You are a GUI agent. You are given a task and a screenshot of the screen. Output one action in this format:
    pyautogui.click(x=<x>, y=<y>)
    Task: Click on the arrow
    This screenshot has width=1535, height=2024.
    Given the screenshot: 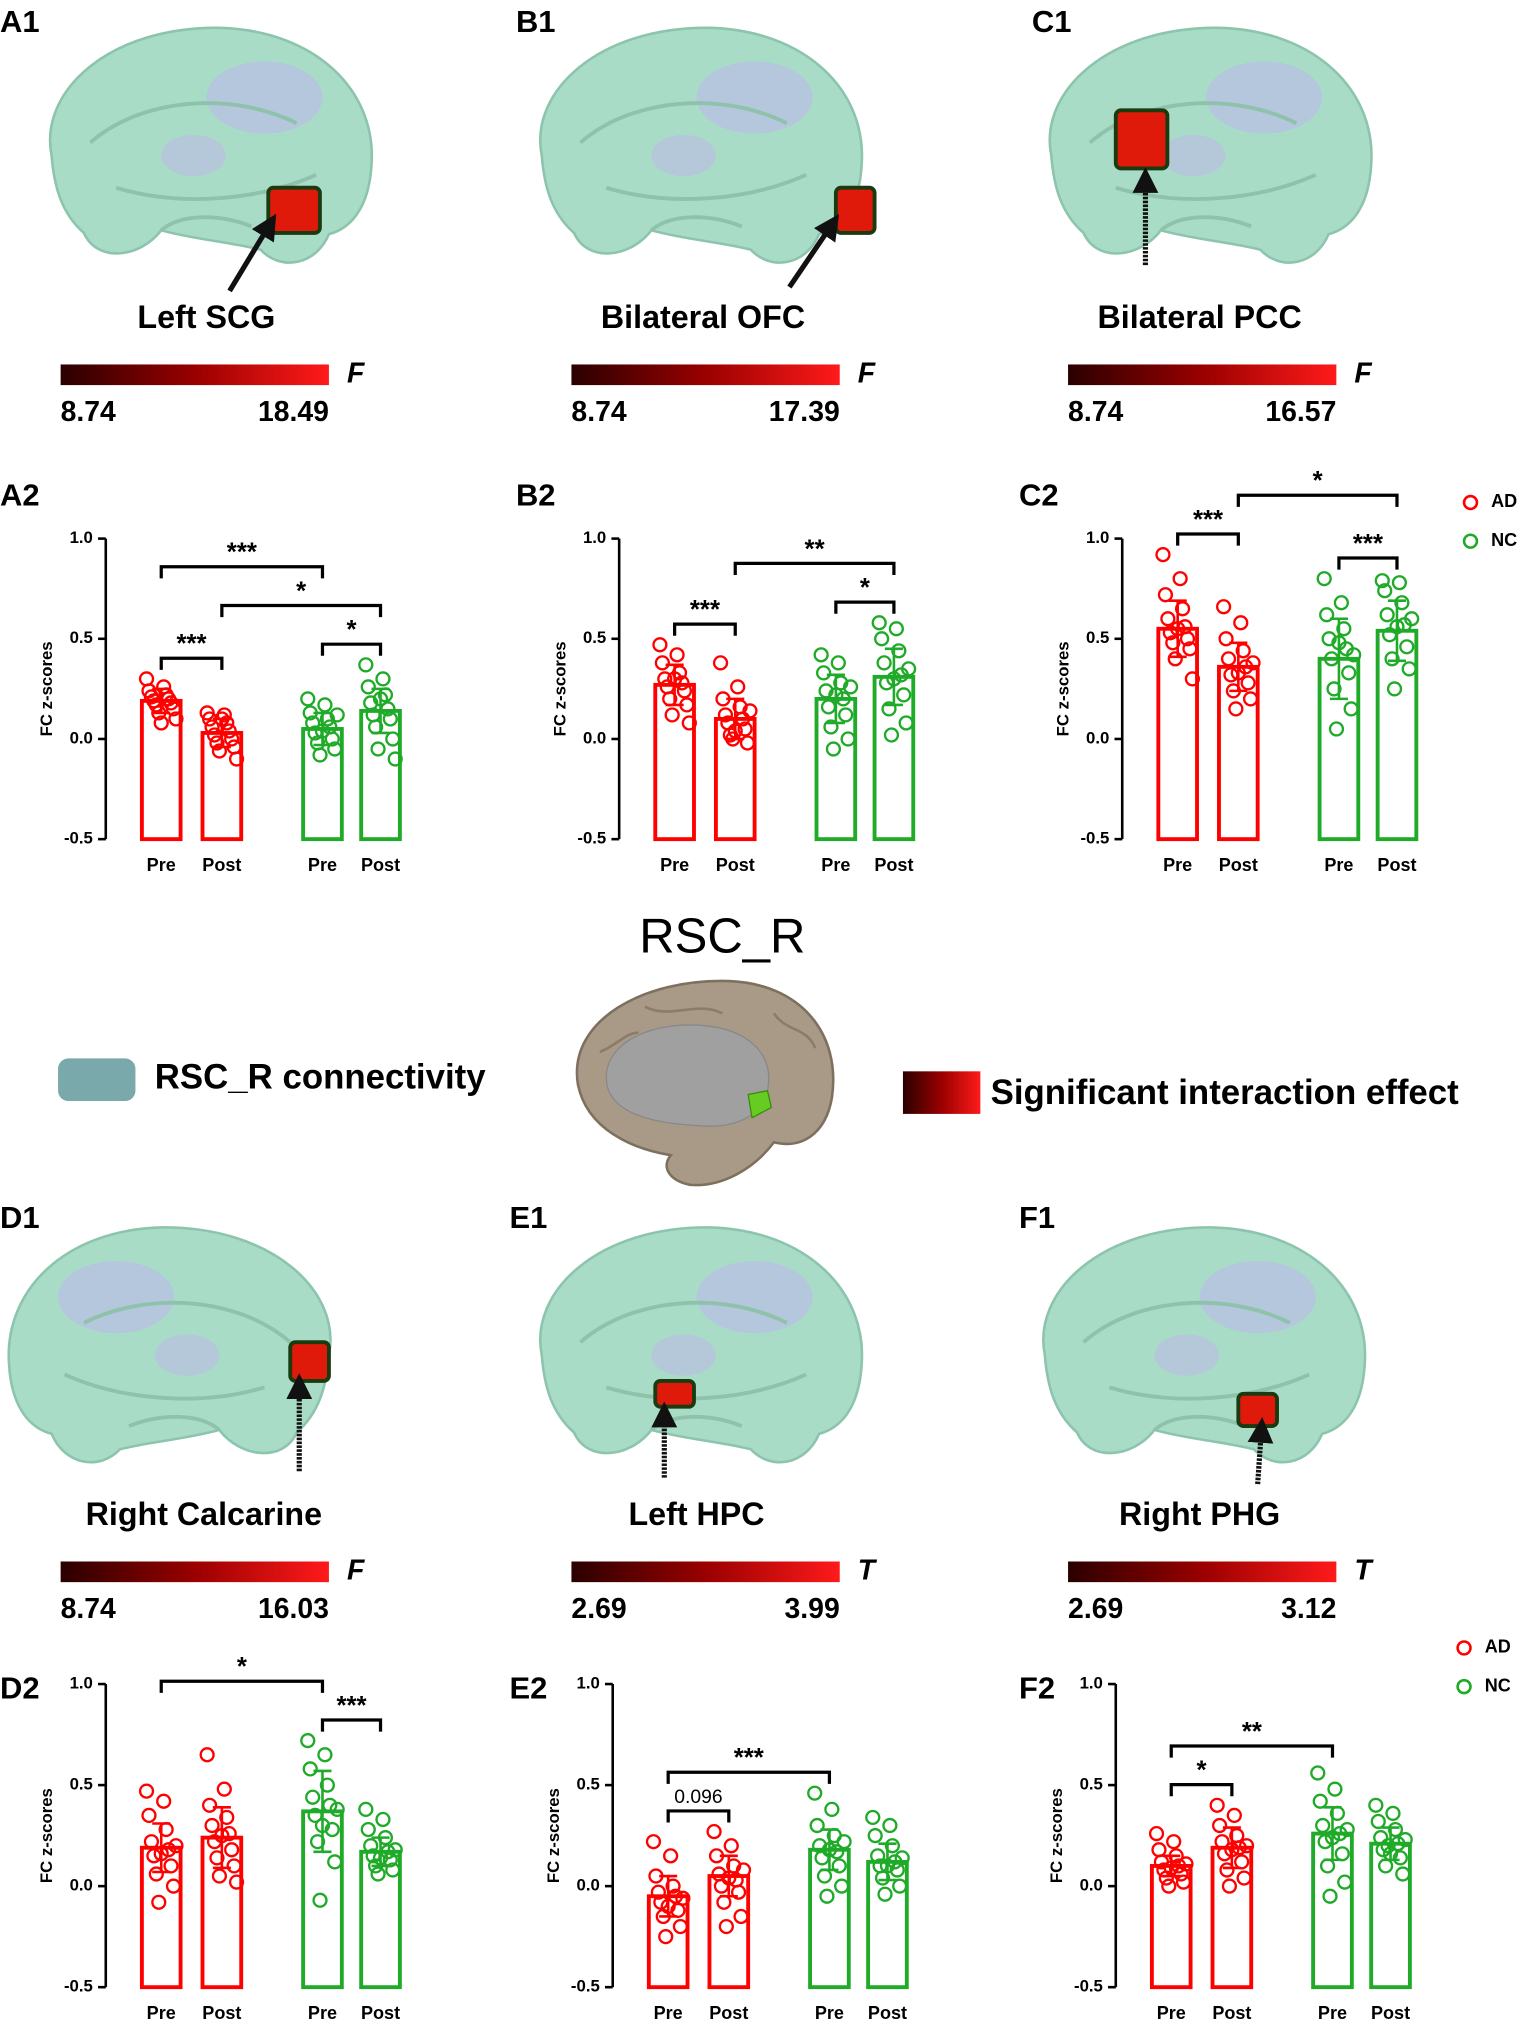 What is the action you would take?
    pyautogui.click(x=252, y=253)
    